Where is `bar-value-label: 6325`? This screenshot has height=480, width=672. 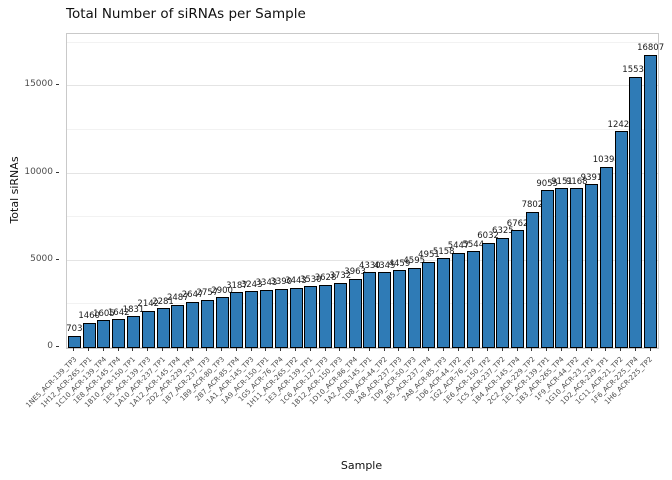 bar-value-label: 6325 is located at coordinates (503, 231).